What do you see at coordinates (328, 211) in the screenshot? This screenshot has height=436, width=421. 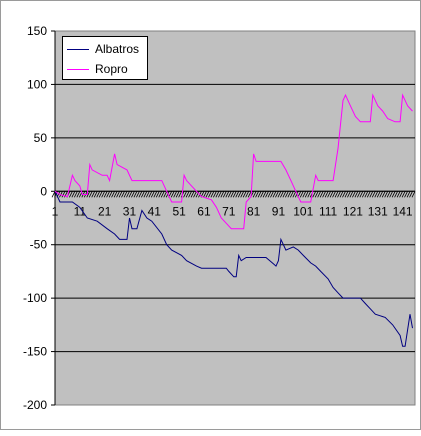 I see `x-tick-label: 111` at bounding box center [328, 211].